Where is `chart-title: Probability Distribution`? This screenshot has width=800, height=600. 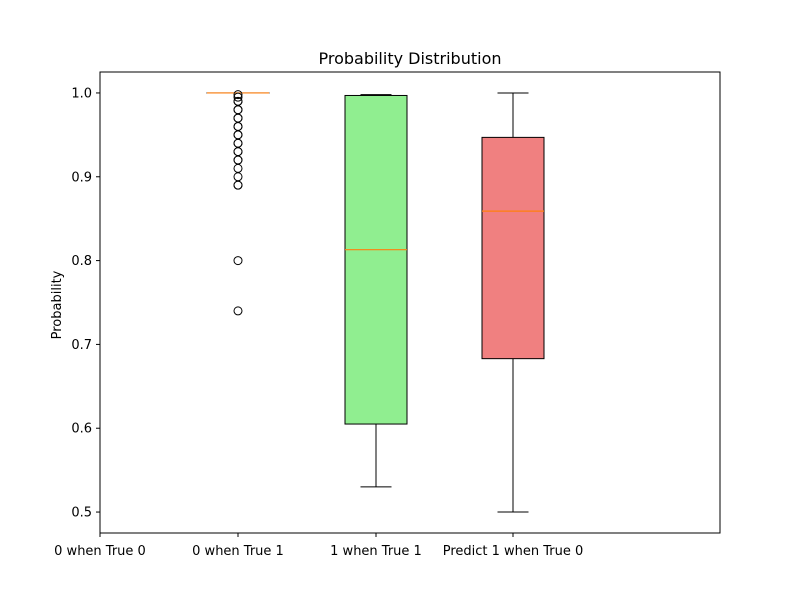 chart-title: Probability Distribution is located at coordinates (409, 58).